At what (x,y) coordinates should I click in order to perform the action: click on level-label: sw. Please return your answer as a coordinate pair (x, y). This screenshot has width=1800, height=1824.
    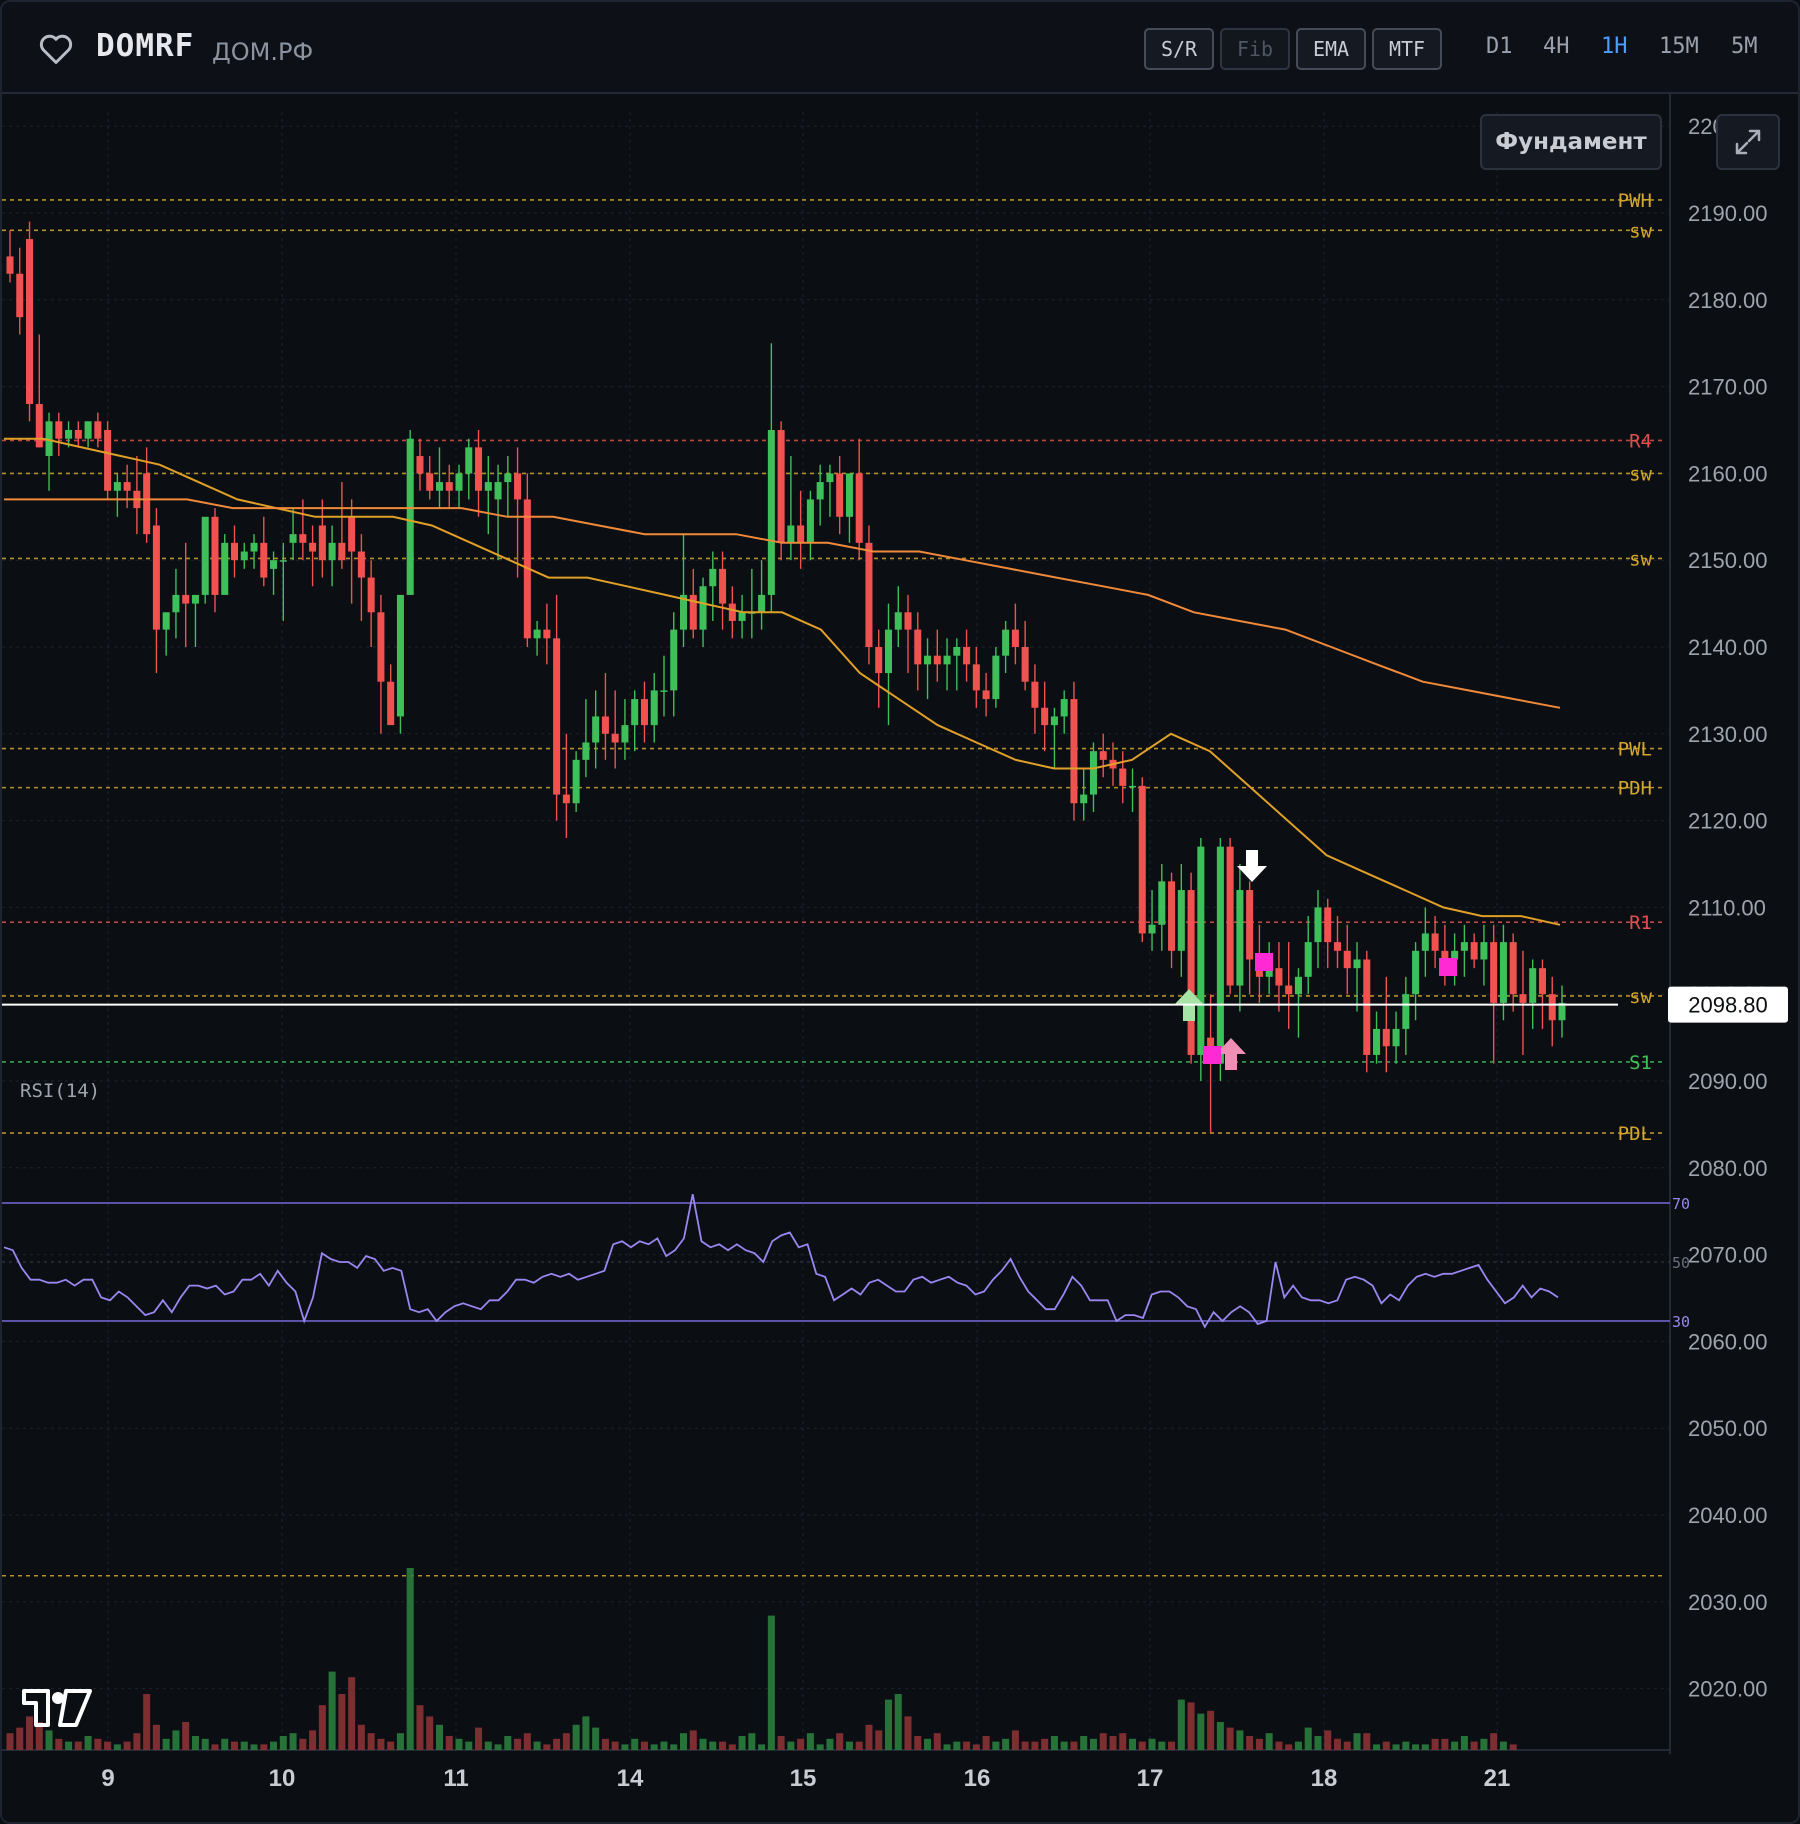
    Looking at the image, I should click on (1640, 997).